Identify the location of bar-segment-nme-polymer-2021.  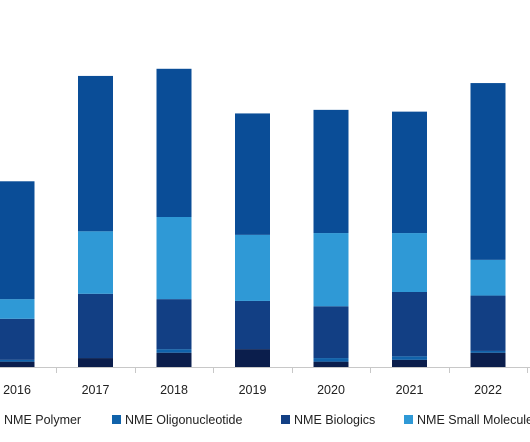
(409, 363).